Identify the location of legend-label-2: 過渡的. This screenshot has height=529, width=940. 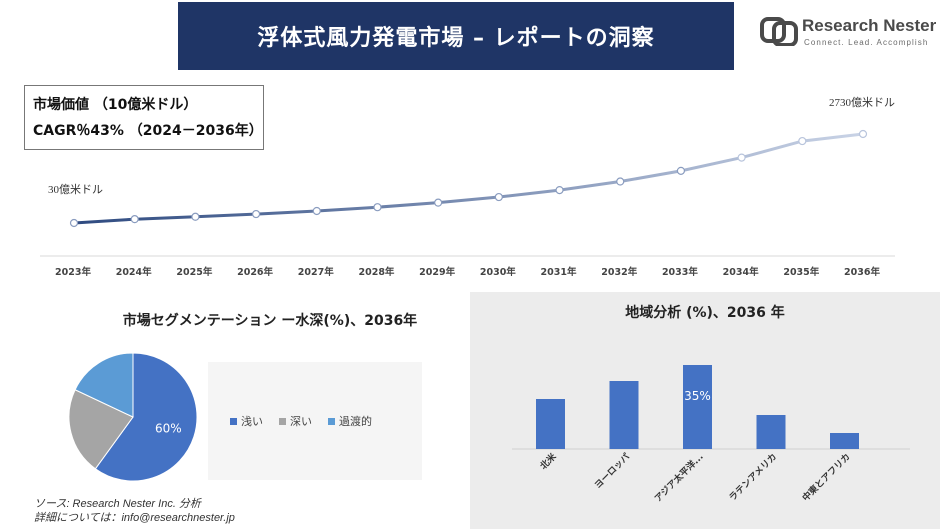
(355, 421).